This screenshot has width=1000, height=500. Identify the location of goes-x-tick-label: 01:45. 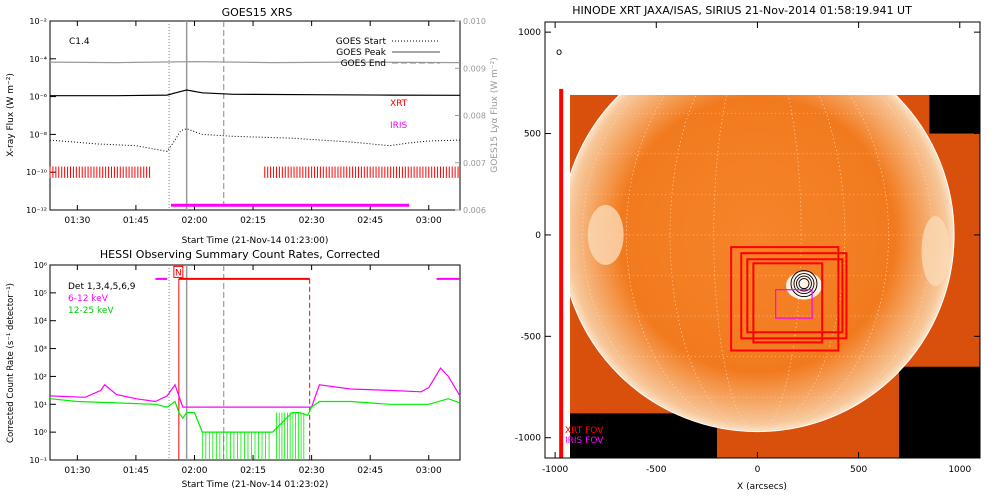
(136, 221).